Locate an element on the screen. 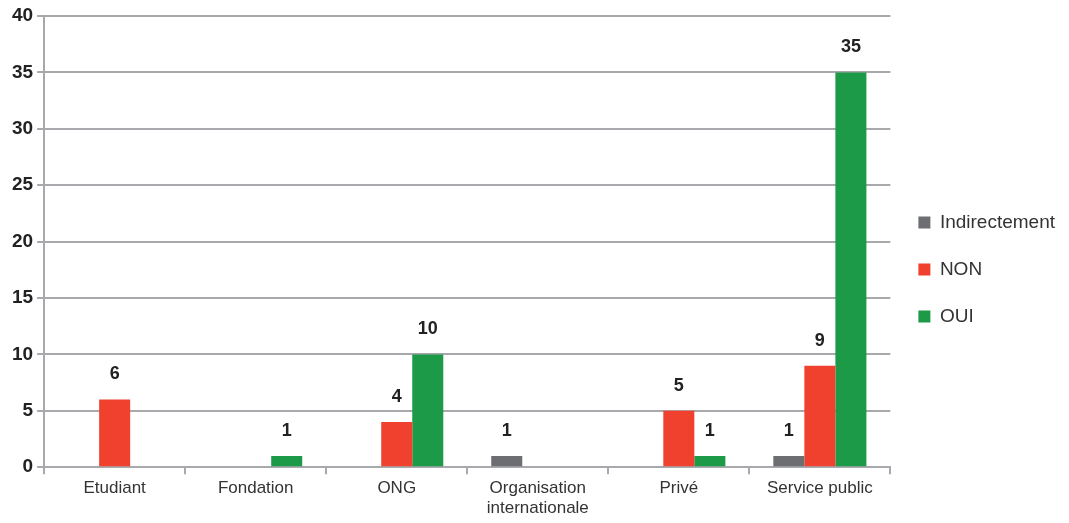 This screenshot has width=1069, height=523. legend-label: NON is located at coordinates (961, 268).